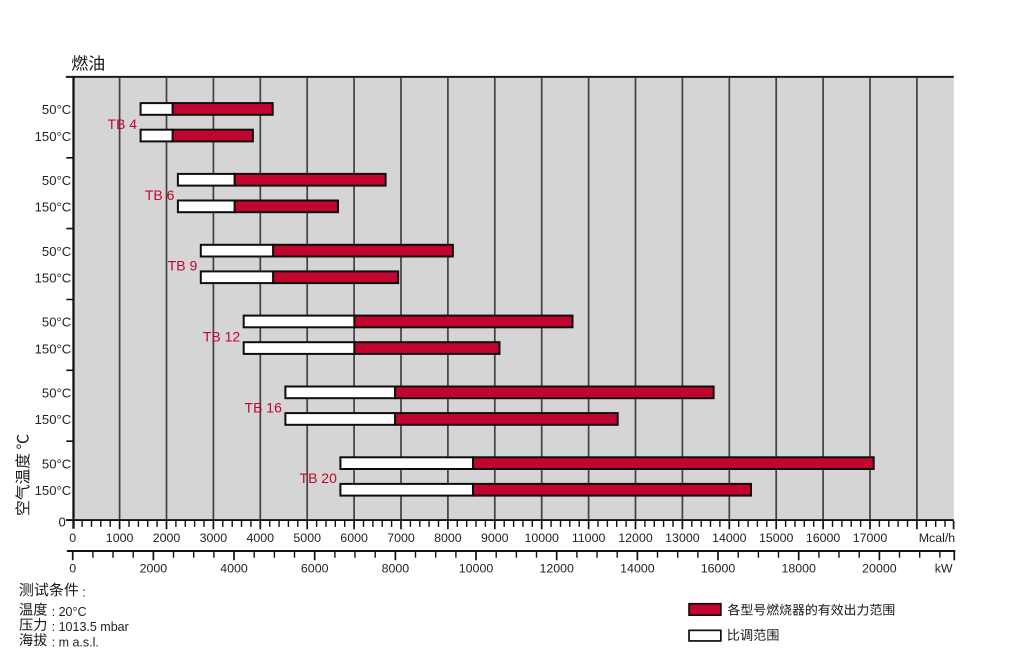  What do you see at coordinates (944, 569) in the screenshot?
I see `svg-text: kW` at bounding box center [944, 569].